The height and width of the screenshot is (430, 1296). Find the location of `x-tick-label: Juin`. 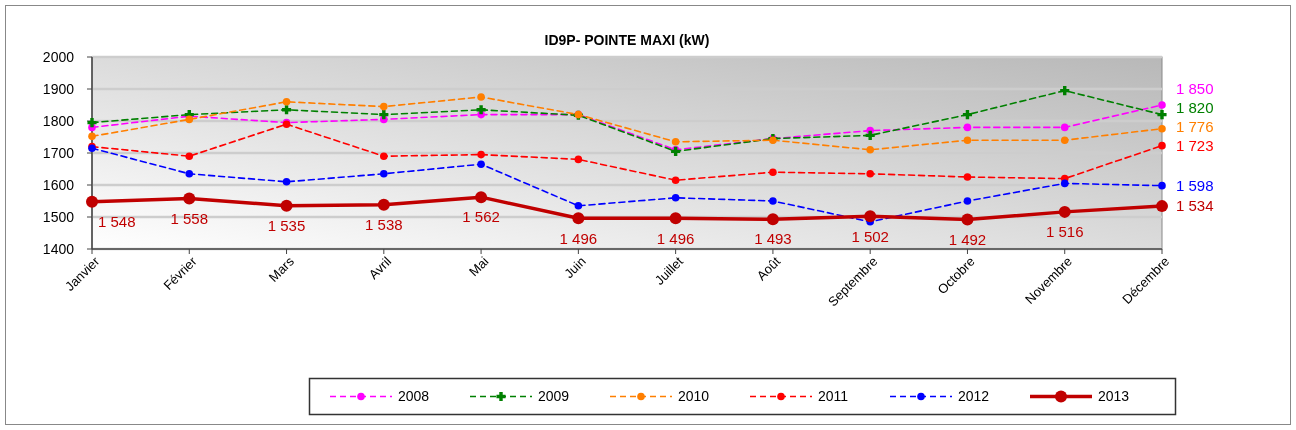

x-tick-label: Juin is located at coordinates (575, 267).